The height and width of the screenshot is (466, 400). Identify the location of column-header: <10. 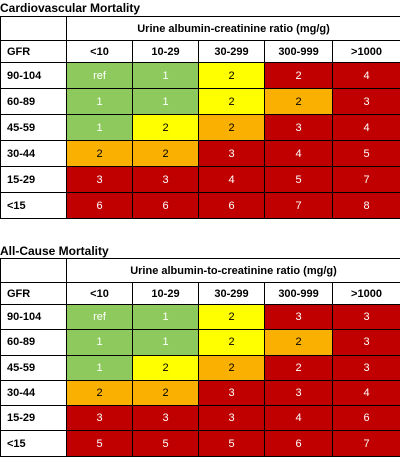
(99, 293).